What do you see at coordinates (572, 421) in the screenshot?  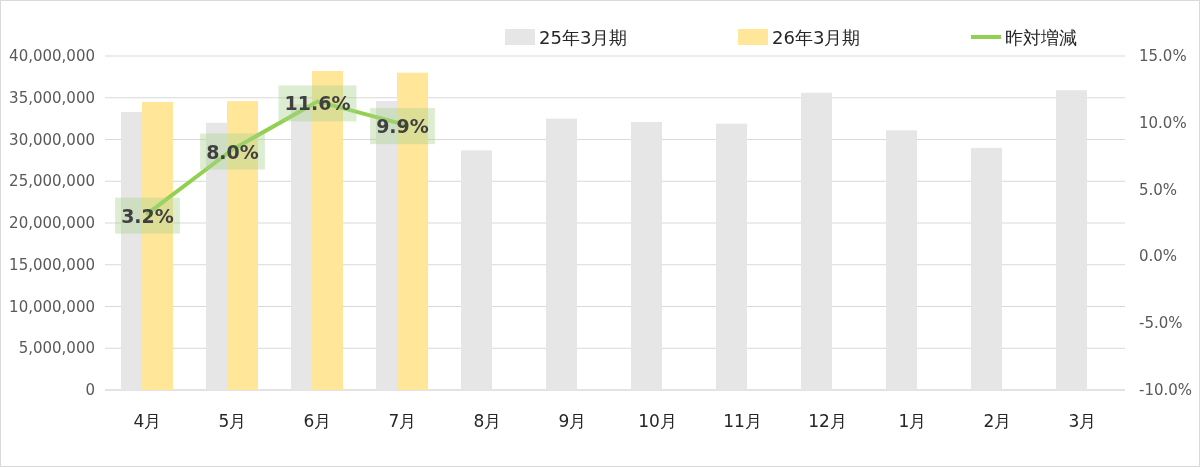 I see `x-tick-label: 9月` at bounding box center [572, 421].